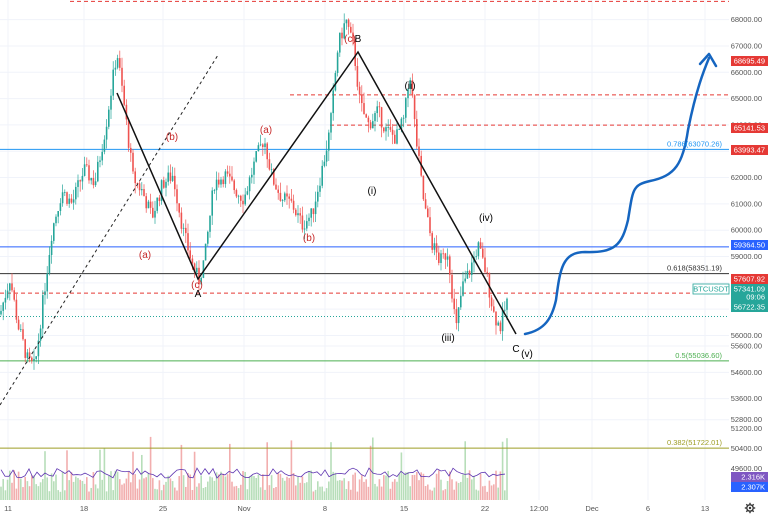 The width and height of the screenshot is (768, 517). Describe the element at coordinates (486, 218) in the screenshot. I see `wave-label: (iv)` at that location.